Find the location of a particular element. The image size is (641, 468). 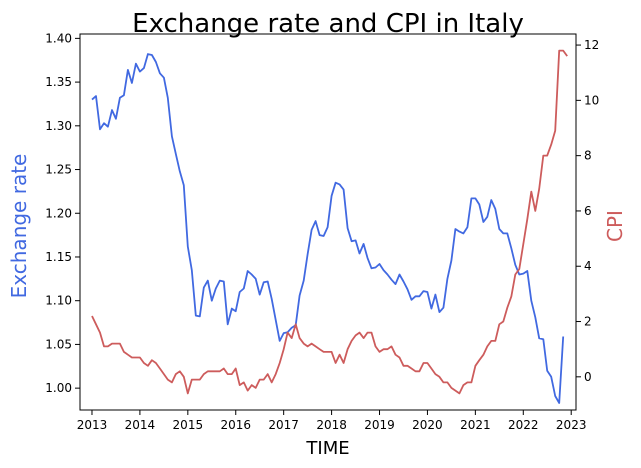

right-y-axis-title: CPI is located at coordinates (615, 226).